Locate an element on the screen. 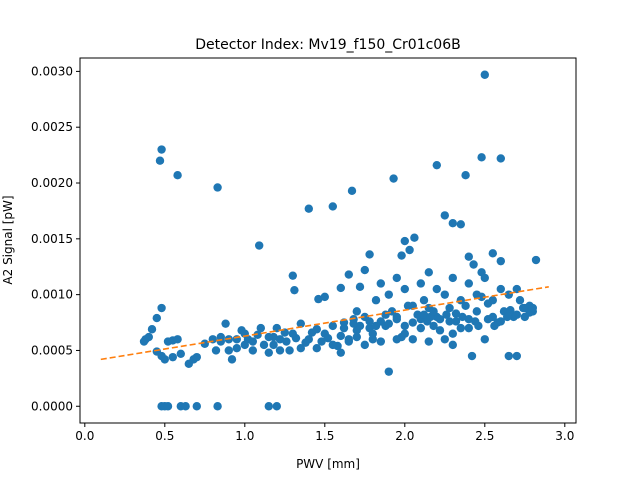  y-axis-title: A2 Signal [pW] is located at coordinates (8, 239).